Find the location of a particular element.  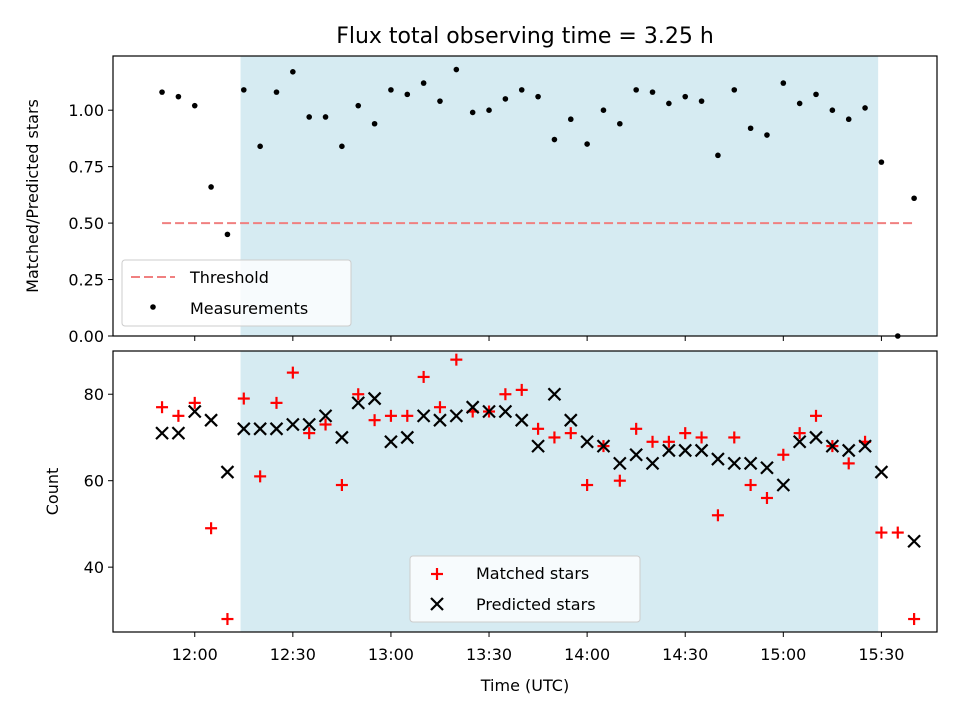

bottom-y-tick-label: 60 is located at coordinates (94, 481).